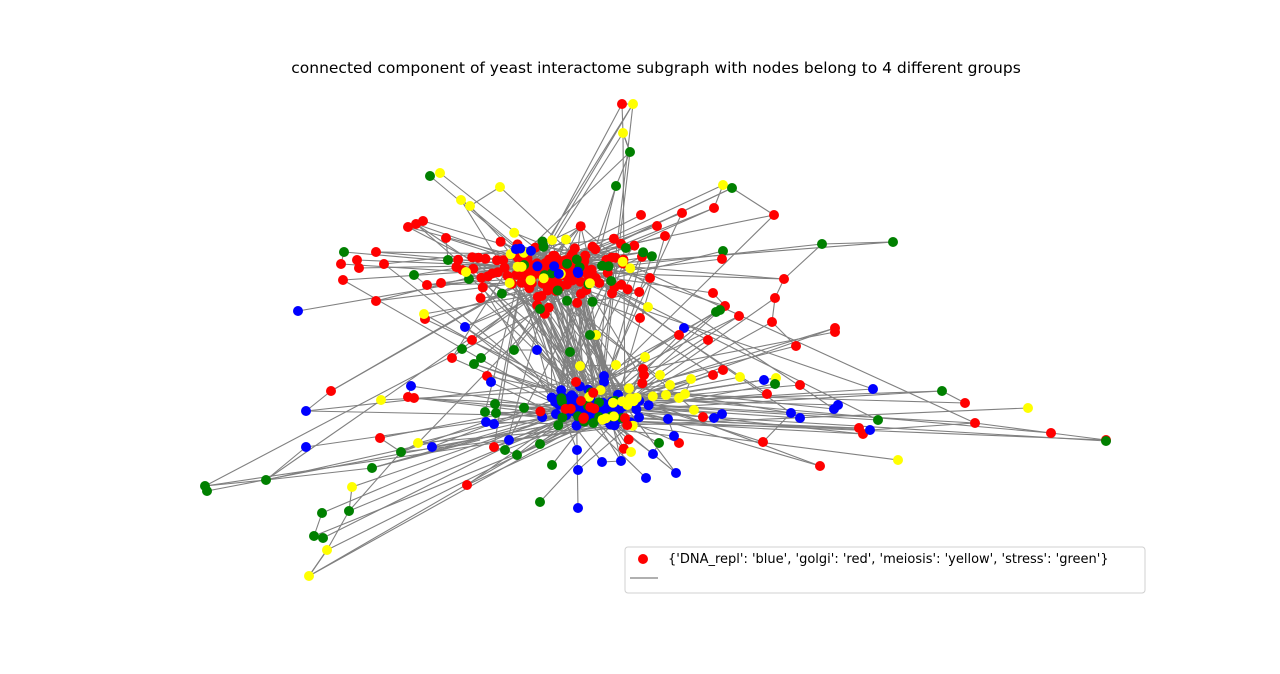  What do you see at coordinates (885, 570) in the screenshot?
I see `legend-frame` at bounding box center [885, 570].